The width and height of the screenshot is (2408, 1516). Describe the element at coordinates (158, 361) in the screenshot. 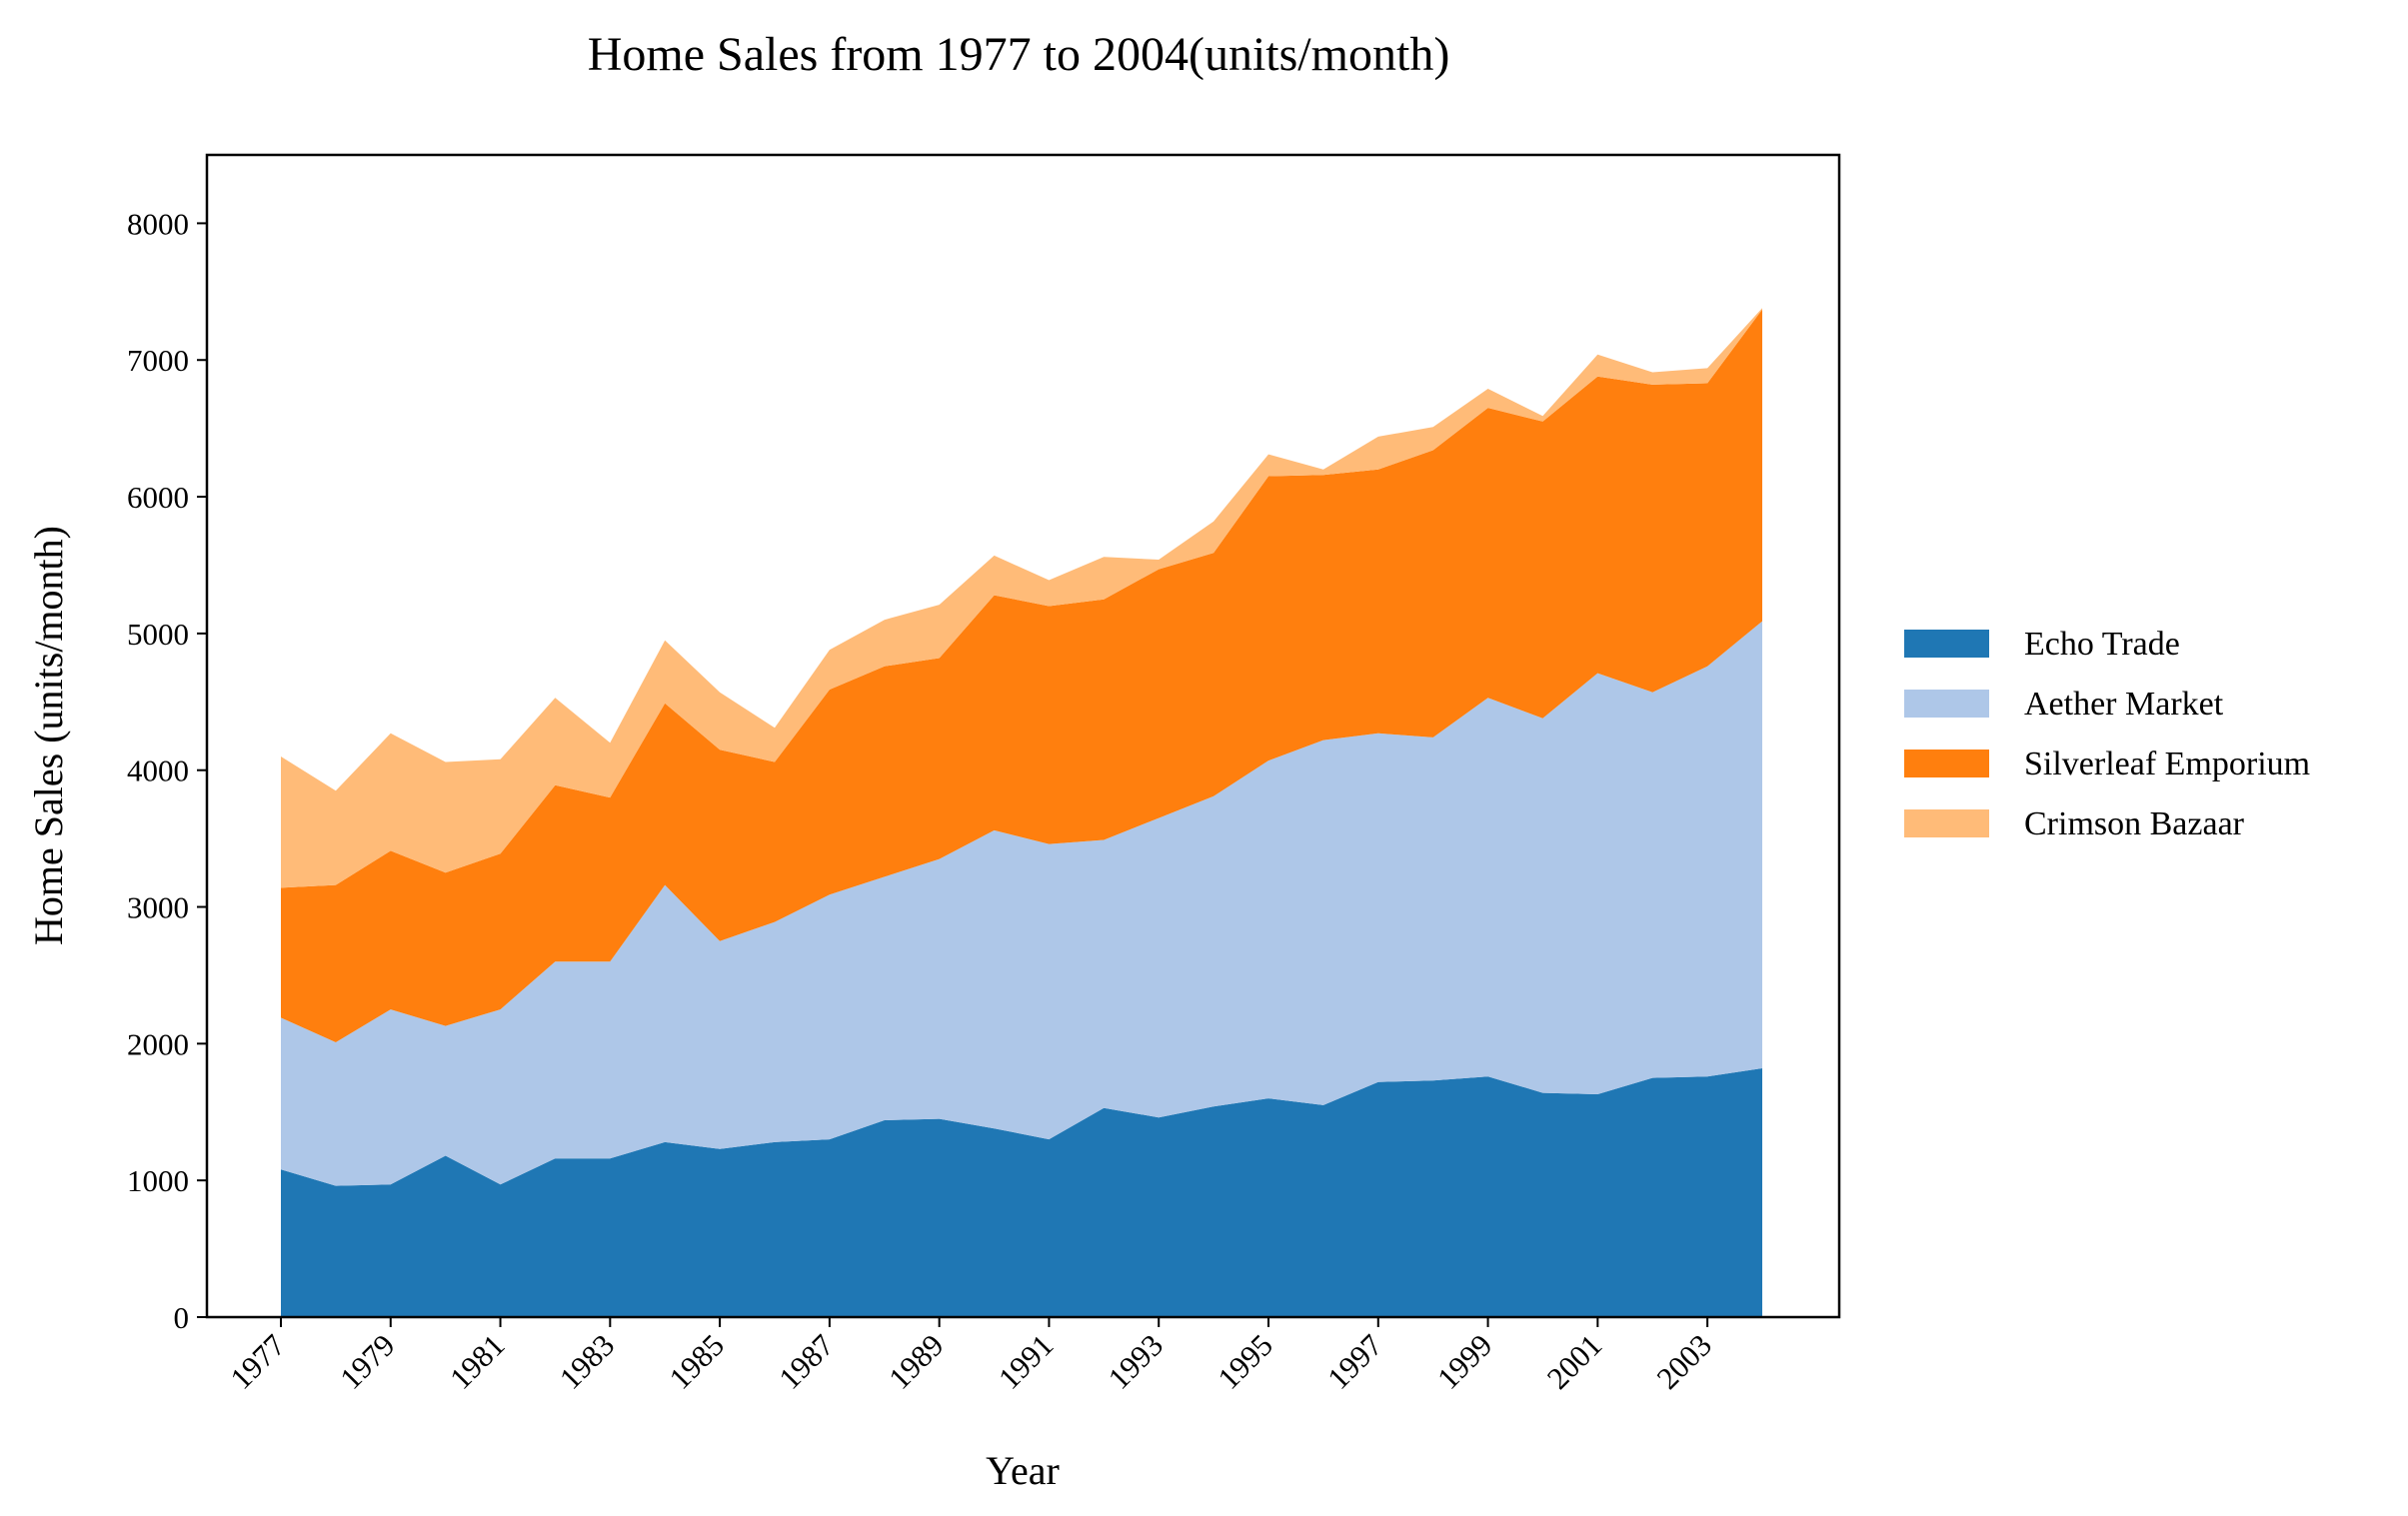

I see `y-tick-label: 7000` at that location.